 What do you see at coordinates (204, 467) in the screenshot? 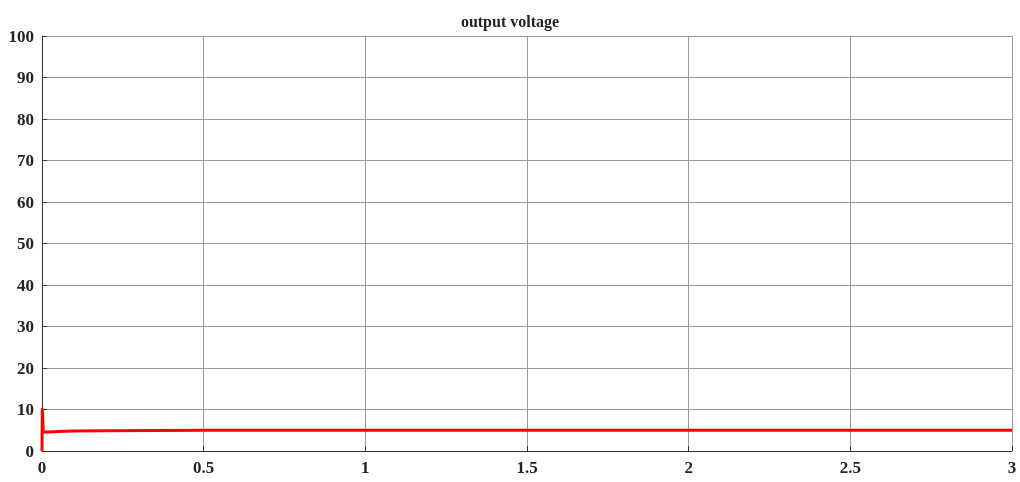
I see `x-tick-label: 0.5` at bounding box center [204, 467].